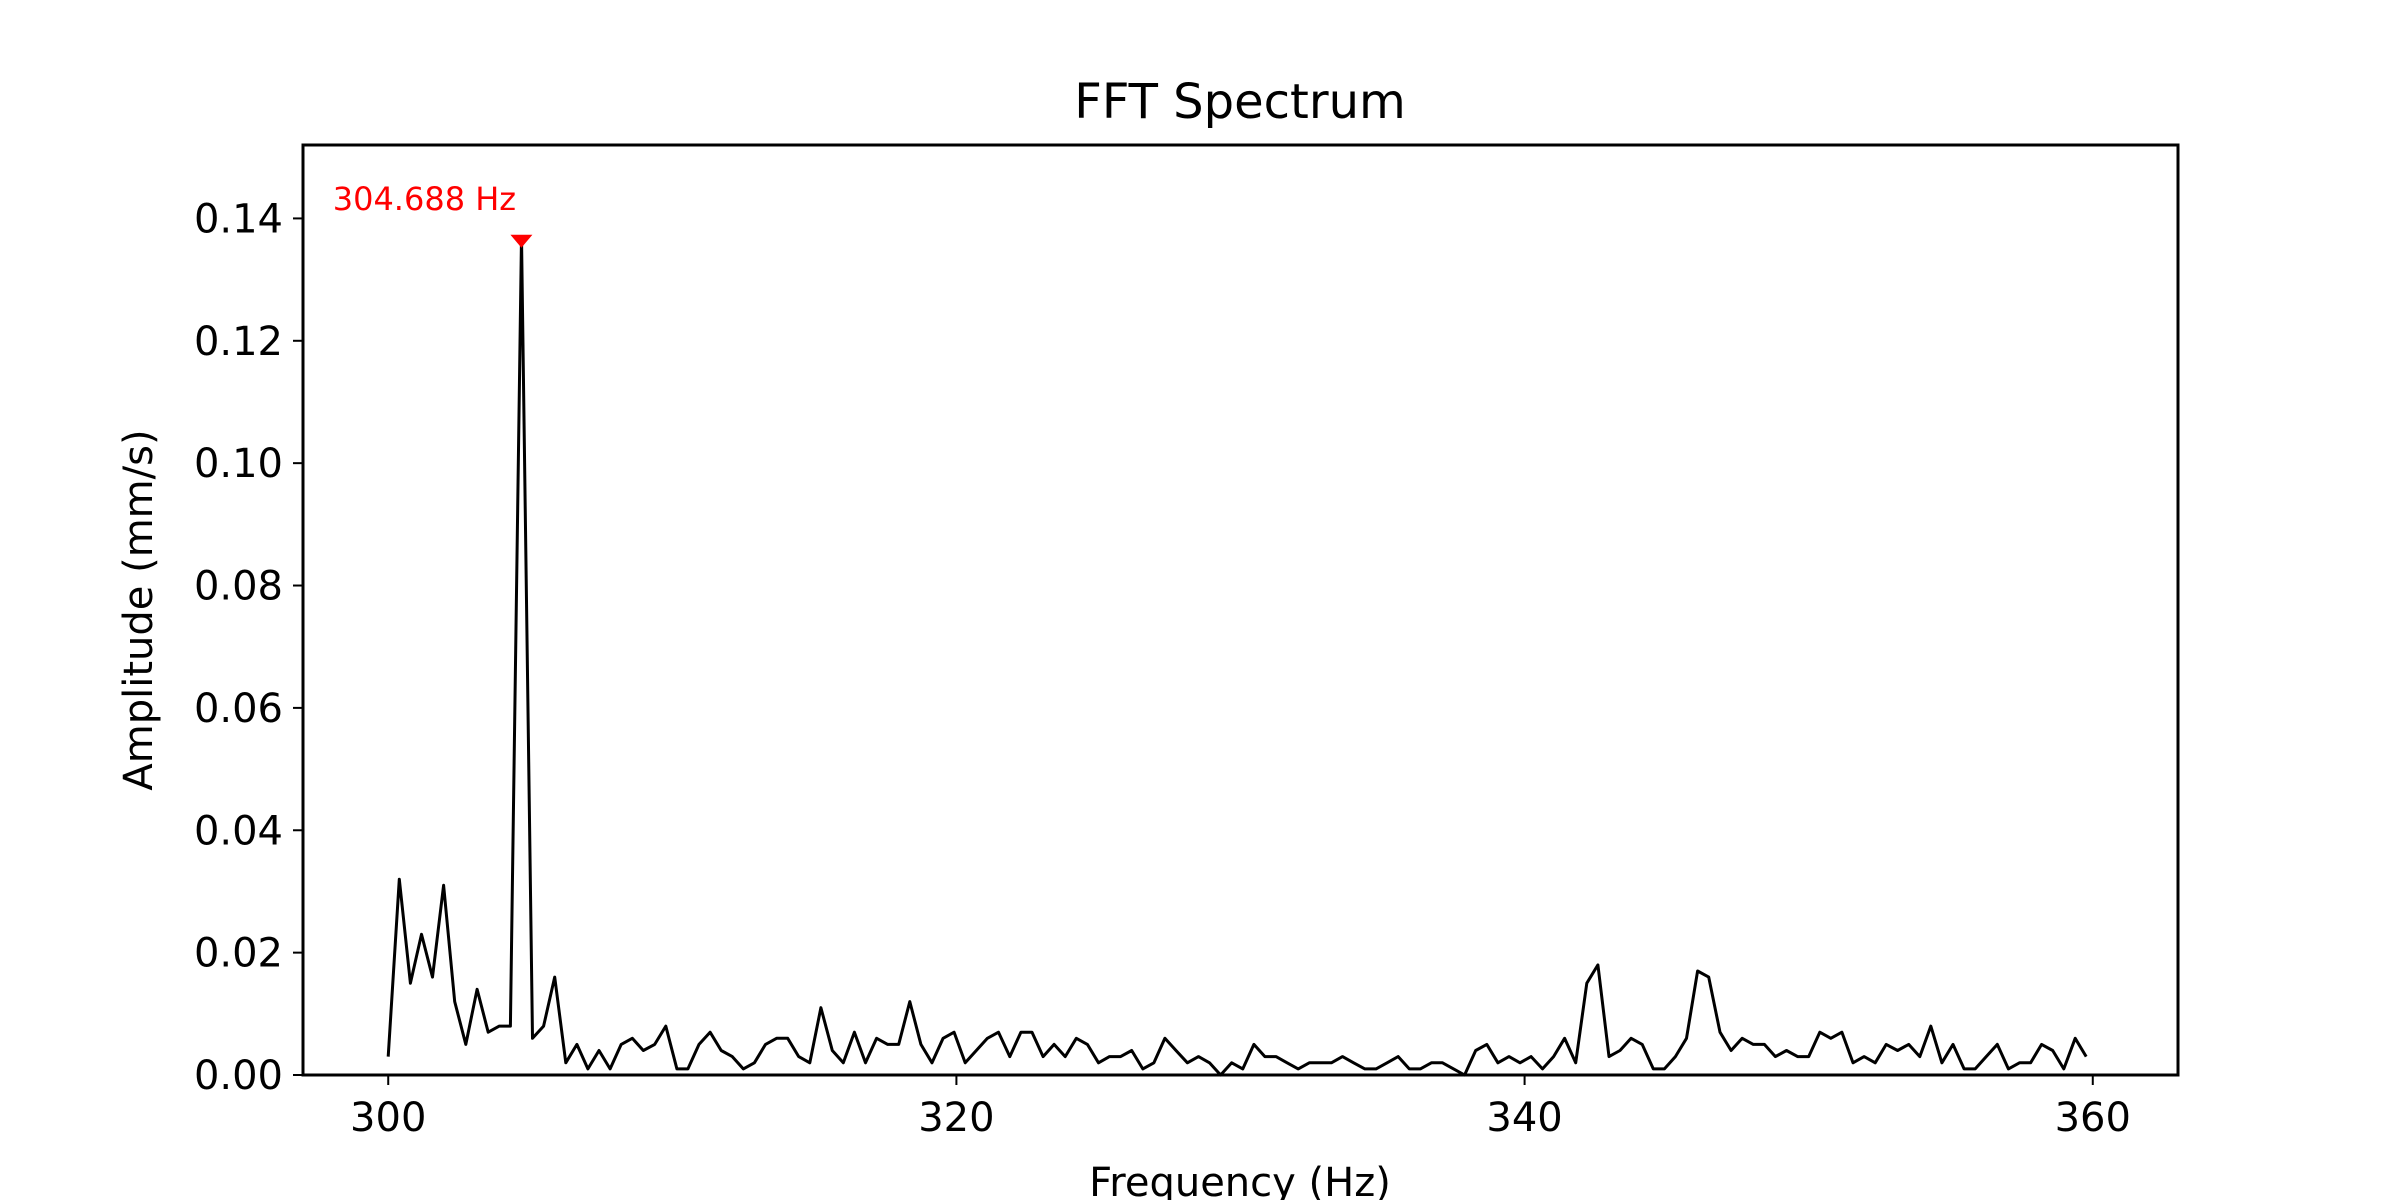 This screenshot has width=2400, height=1200. What do you see at coordinates (1240, 102) in the screenshot?
I see `chart-title: FFT Spectrum` at bounding box center [1240, 102].